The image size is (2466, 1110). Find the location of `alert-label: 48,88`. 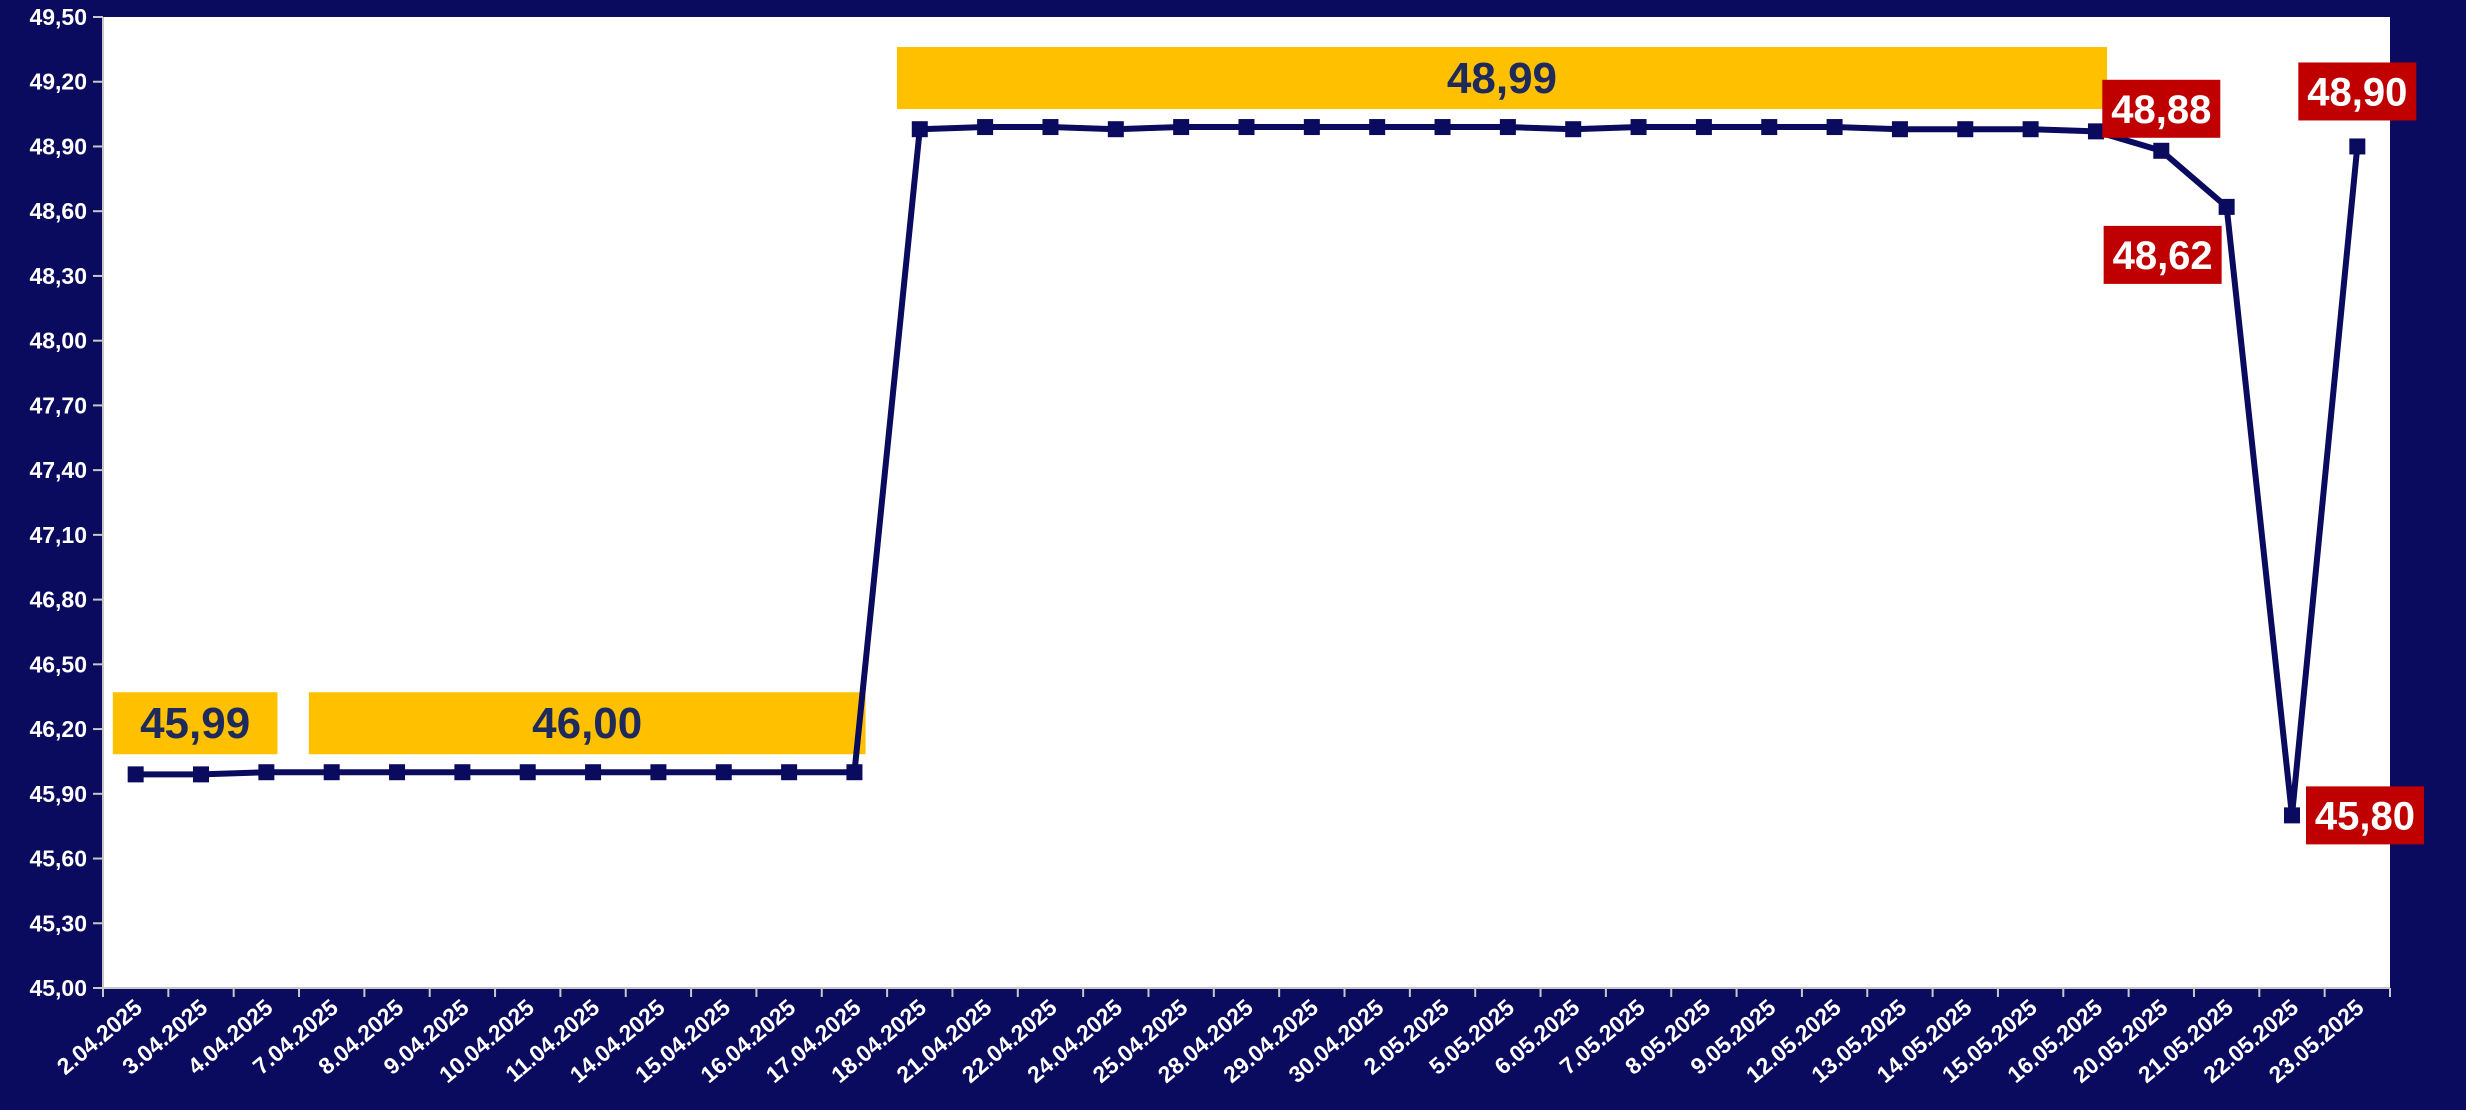

alert-label: 48,88 is located at coordinates (2161, 110).